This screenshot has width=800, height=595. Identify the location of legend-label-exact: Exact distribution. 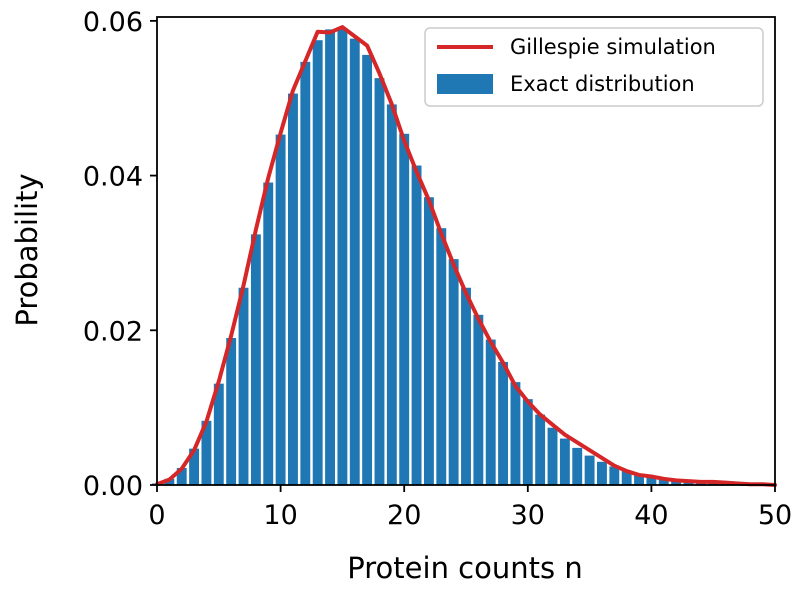
(602, 84).